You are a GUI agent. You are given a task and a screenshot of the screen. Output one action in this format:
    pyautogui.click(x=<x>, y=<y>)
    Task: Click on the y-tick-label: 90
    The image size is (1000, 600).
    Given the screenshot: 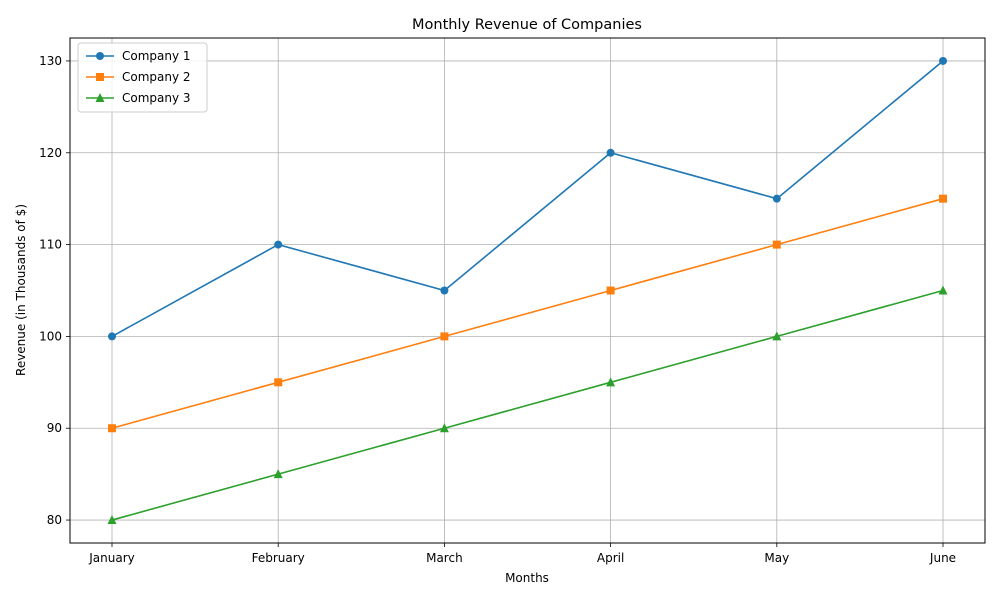 What is the action you would take?
    pyautogui.click(x=54, y=428)
    